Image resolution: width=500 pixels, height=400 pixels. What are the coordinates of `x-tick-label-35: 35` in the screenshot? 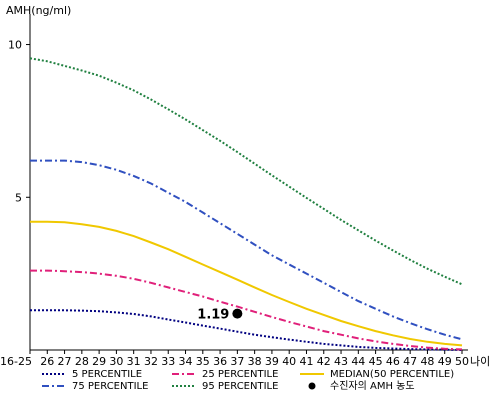 It's located at (203, 361).